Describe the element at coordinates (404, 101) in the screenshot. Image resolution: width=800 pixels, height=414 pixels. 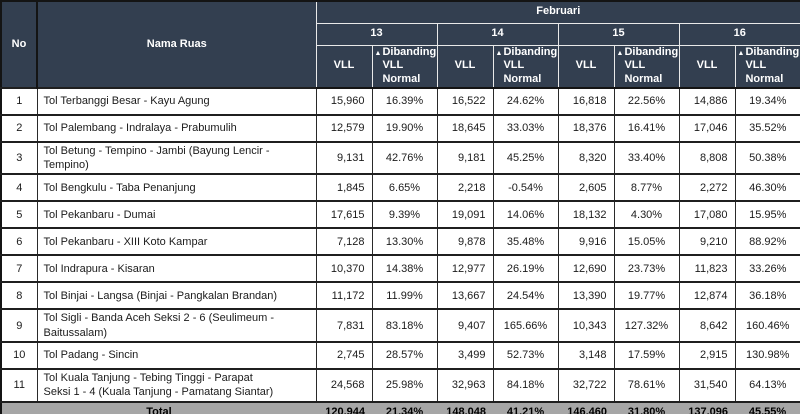
I see `dibanding-pct-value: 16.39%` at that location.